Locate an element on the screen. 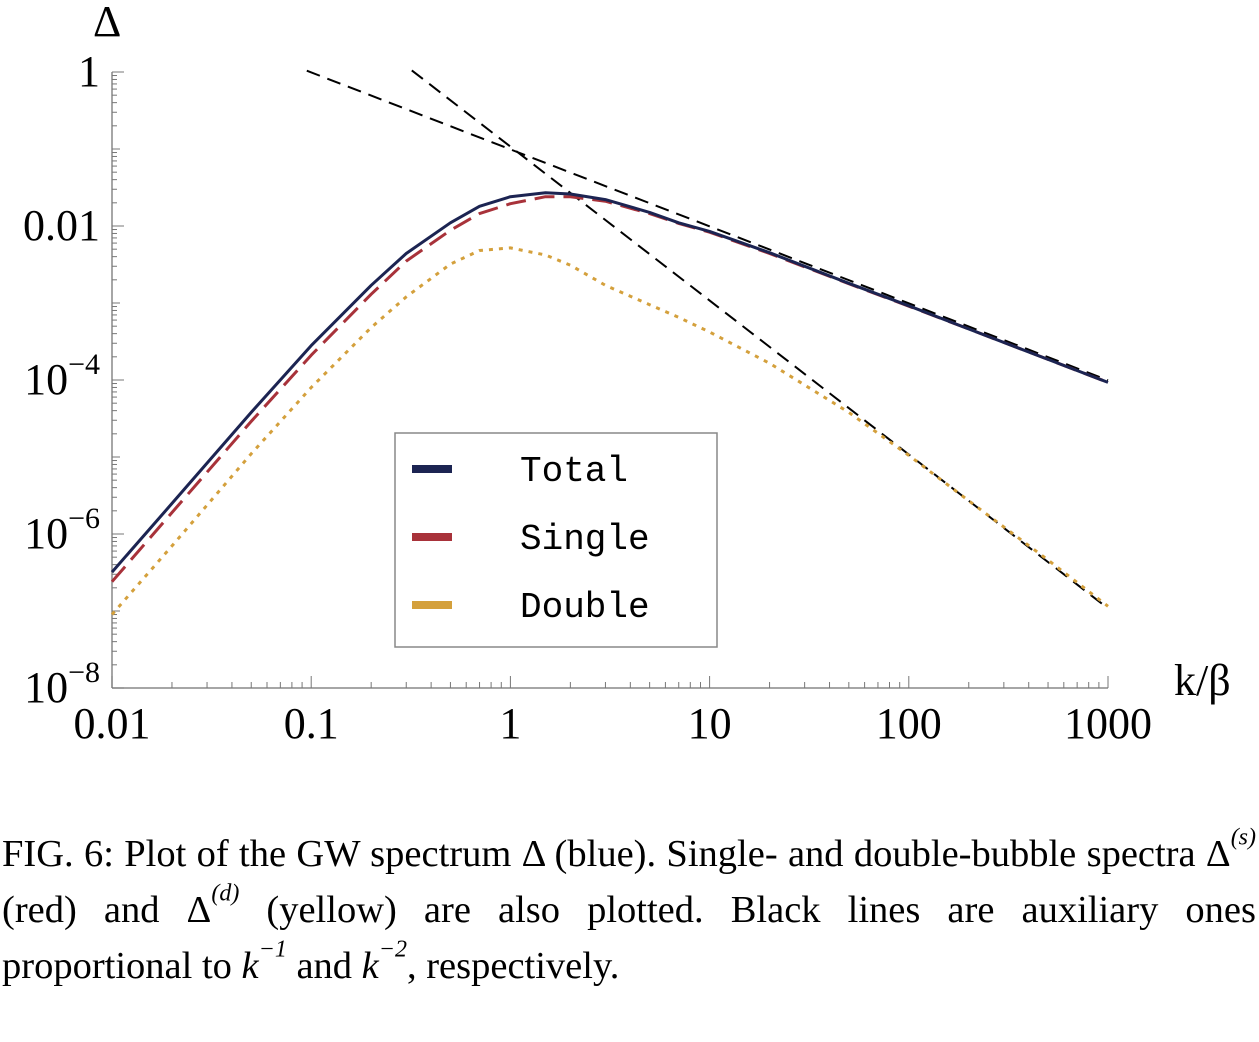  legend-label-single: Single is located at coordinates (585, 539).